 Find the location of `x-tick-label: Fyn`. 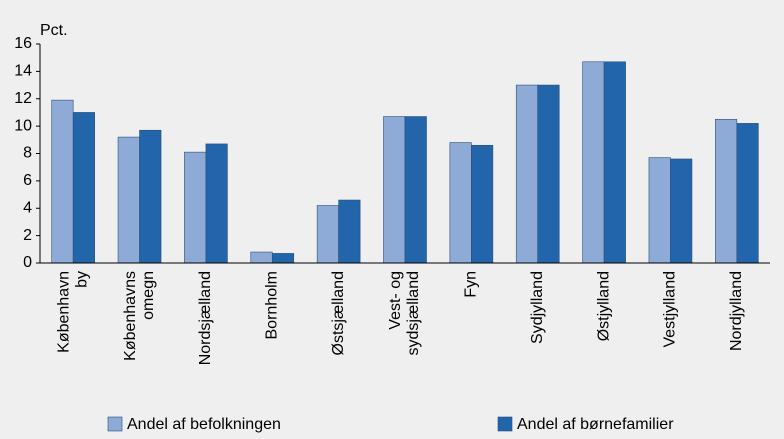

x-tick-label: Fyn is located at coordinates (471, 284).